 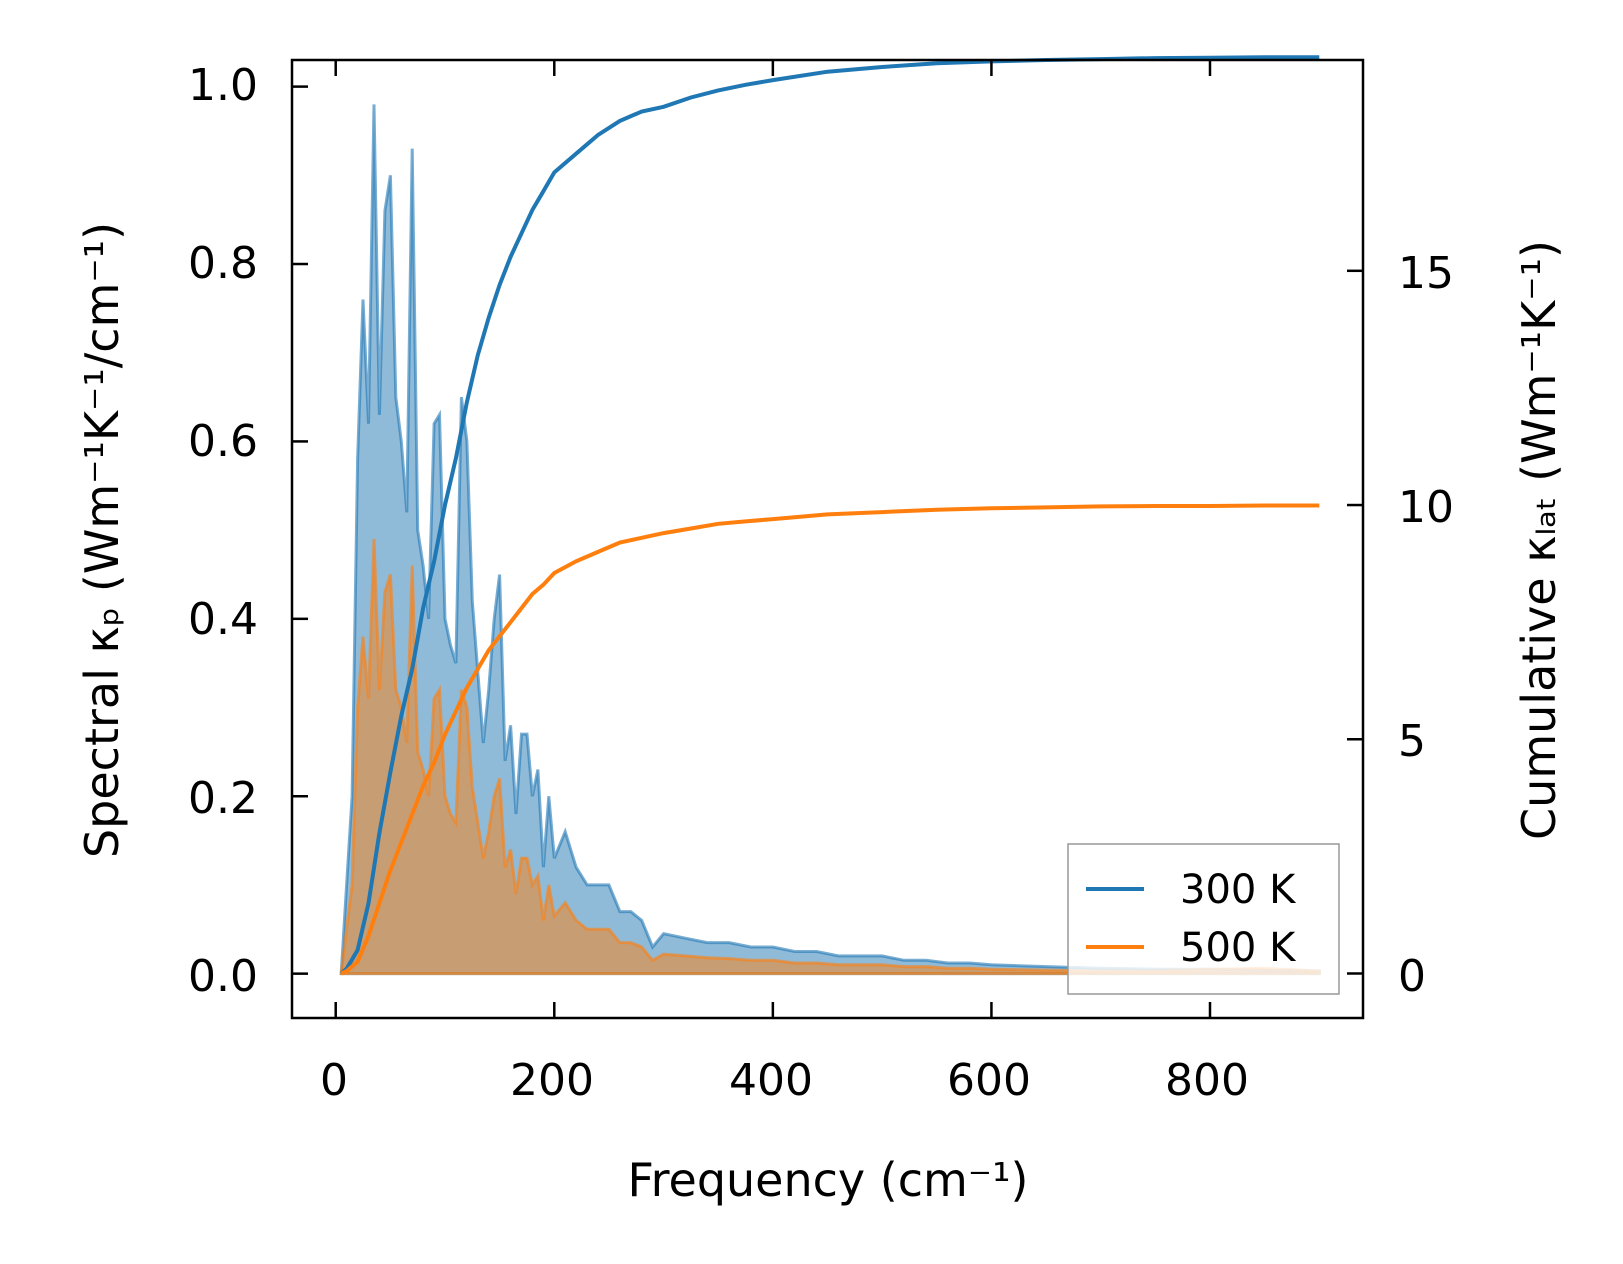 What do you see at coordinates (828, 1180) in the screenshot?
I see `x-axis-title: Frequency (cm⁻¹)` at bounding box center [828, 1180].